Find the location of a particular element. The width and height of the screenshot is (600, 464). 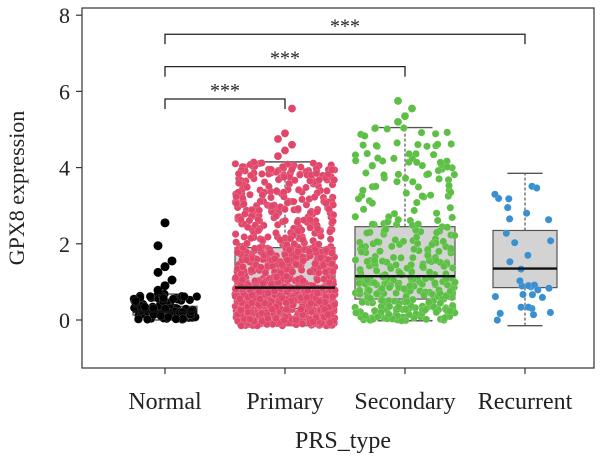

x-tick-label-secondary: Secondary is located at coordinates (404, 402).